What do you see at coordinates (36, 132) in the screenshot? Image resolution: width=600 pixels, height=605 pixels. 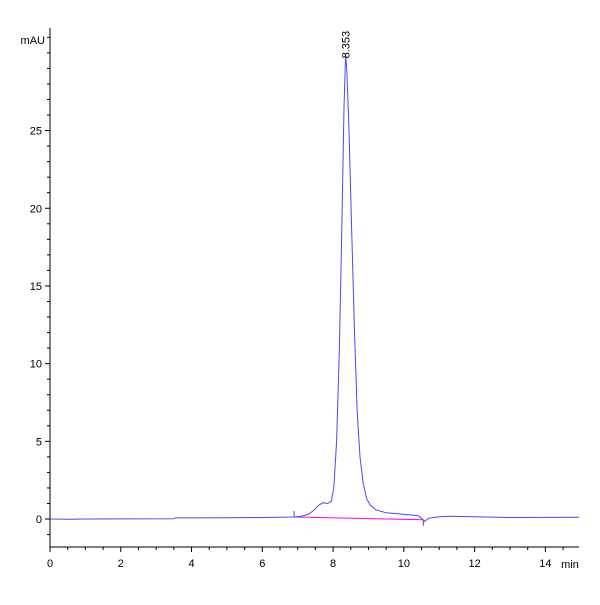 I see `y-tick-label: 25` at bounding box center [36, 132].